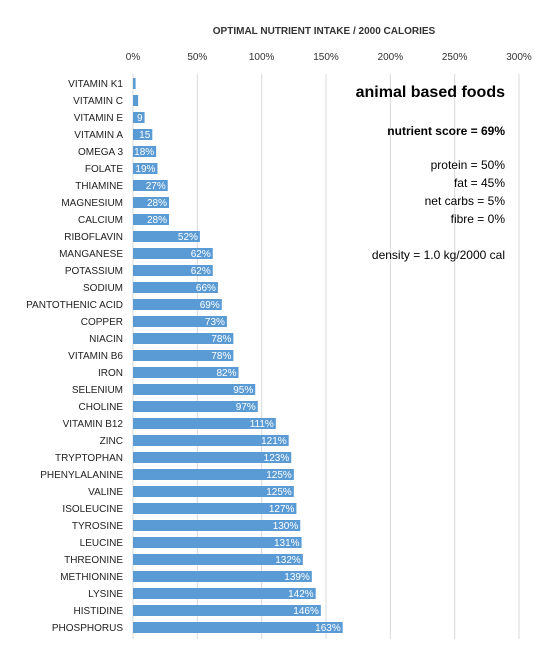 This screenshot has width=553, height=650. I want to click on category-label: VITAMIN C, so click(98, 101).